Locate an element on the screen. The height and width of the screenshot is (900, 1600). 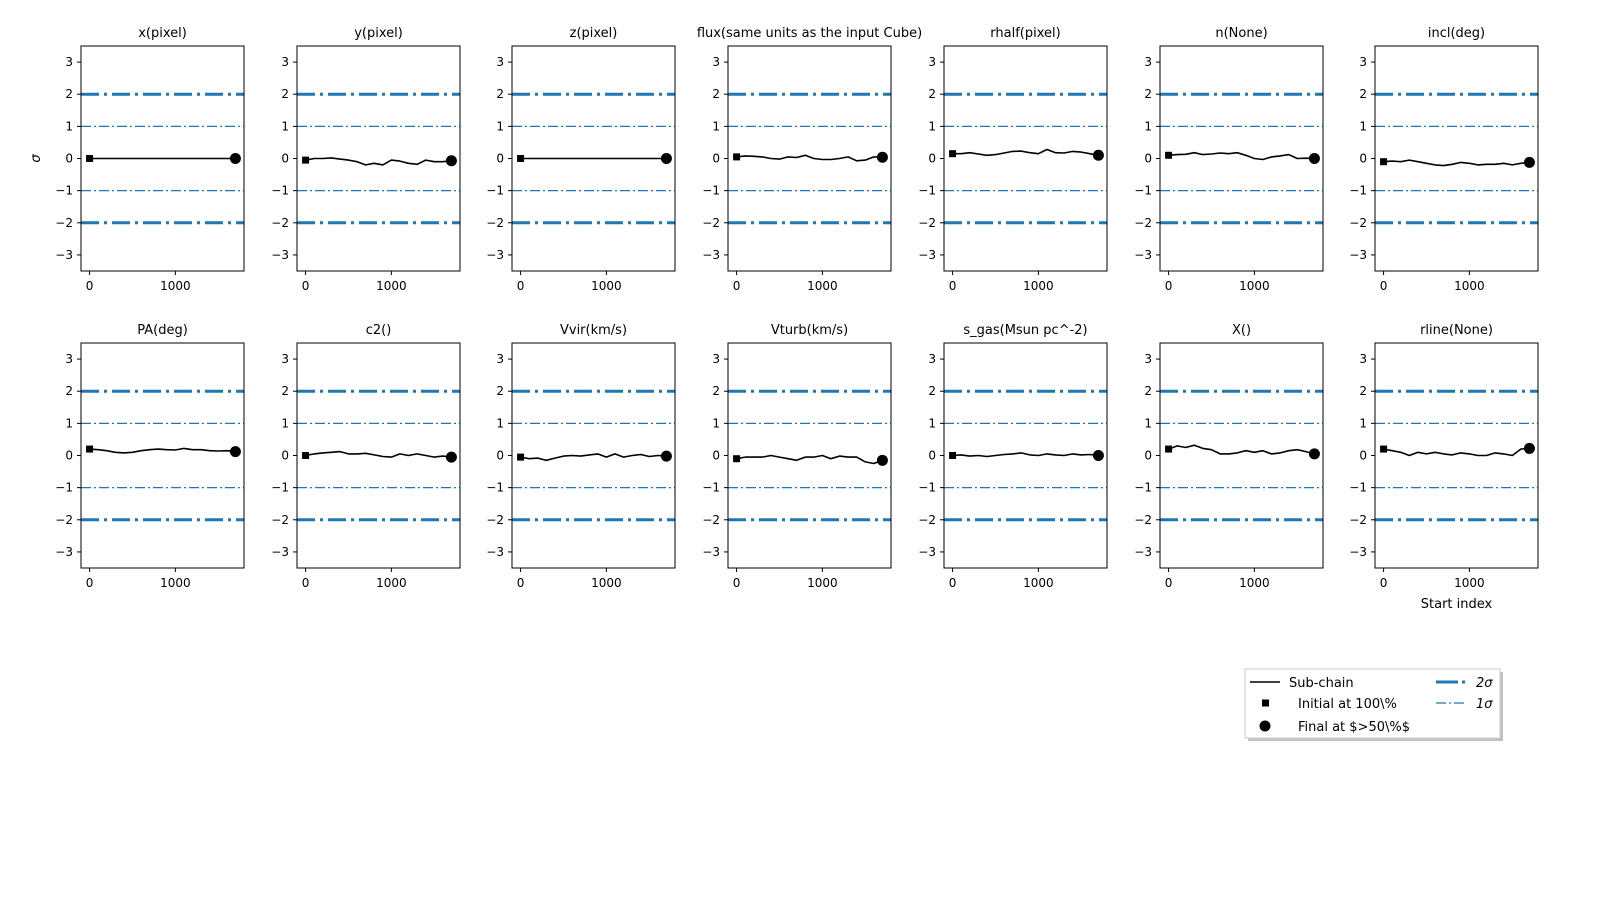
panel-title: c2() is located at coordinates (379, 330).